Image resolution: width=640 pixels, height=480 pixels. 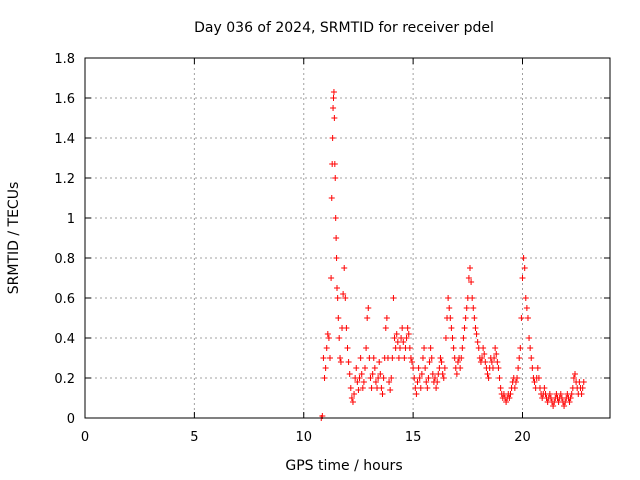 What do you see at coordinates (71, 219) in the screenshot?
I see `y-tick-label: 1` at bounding box center [71, 219].